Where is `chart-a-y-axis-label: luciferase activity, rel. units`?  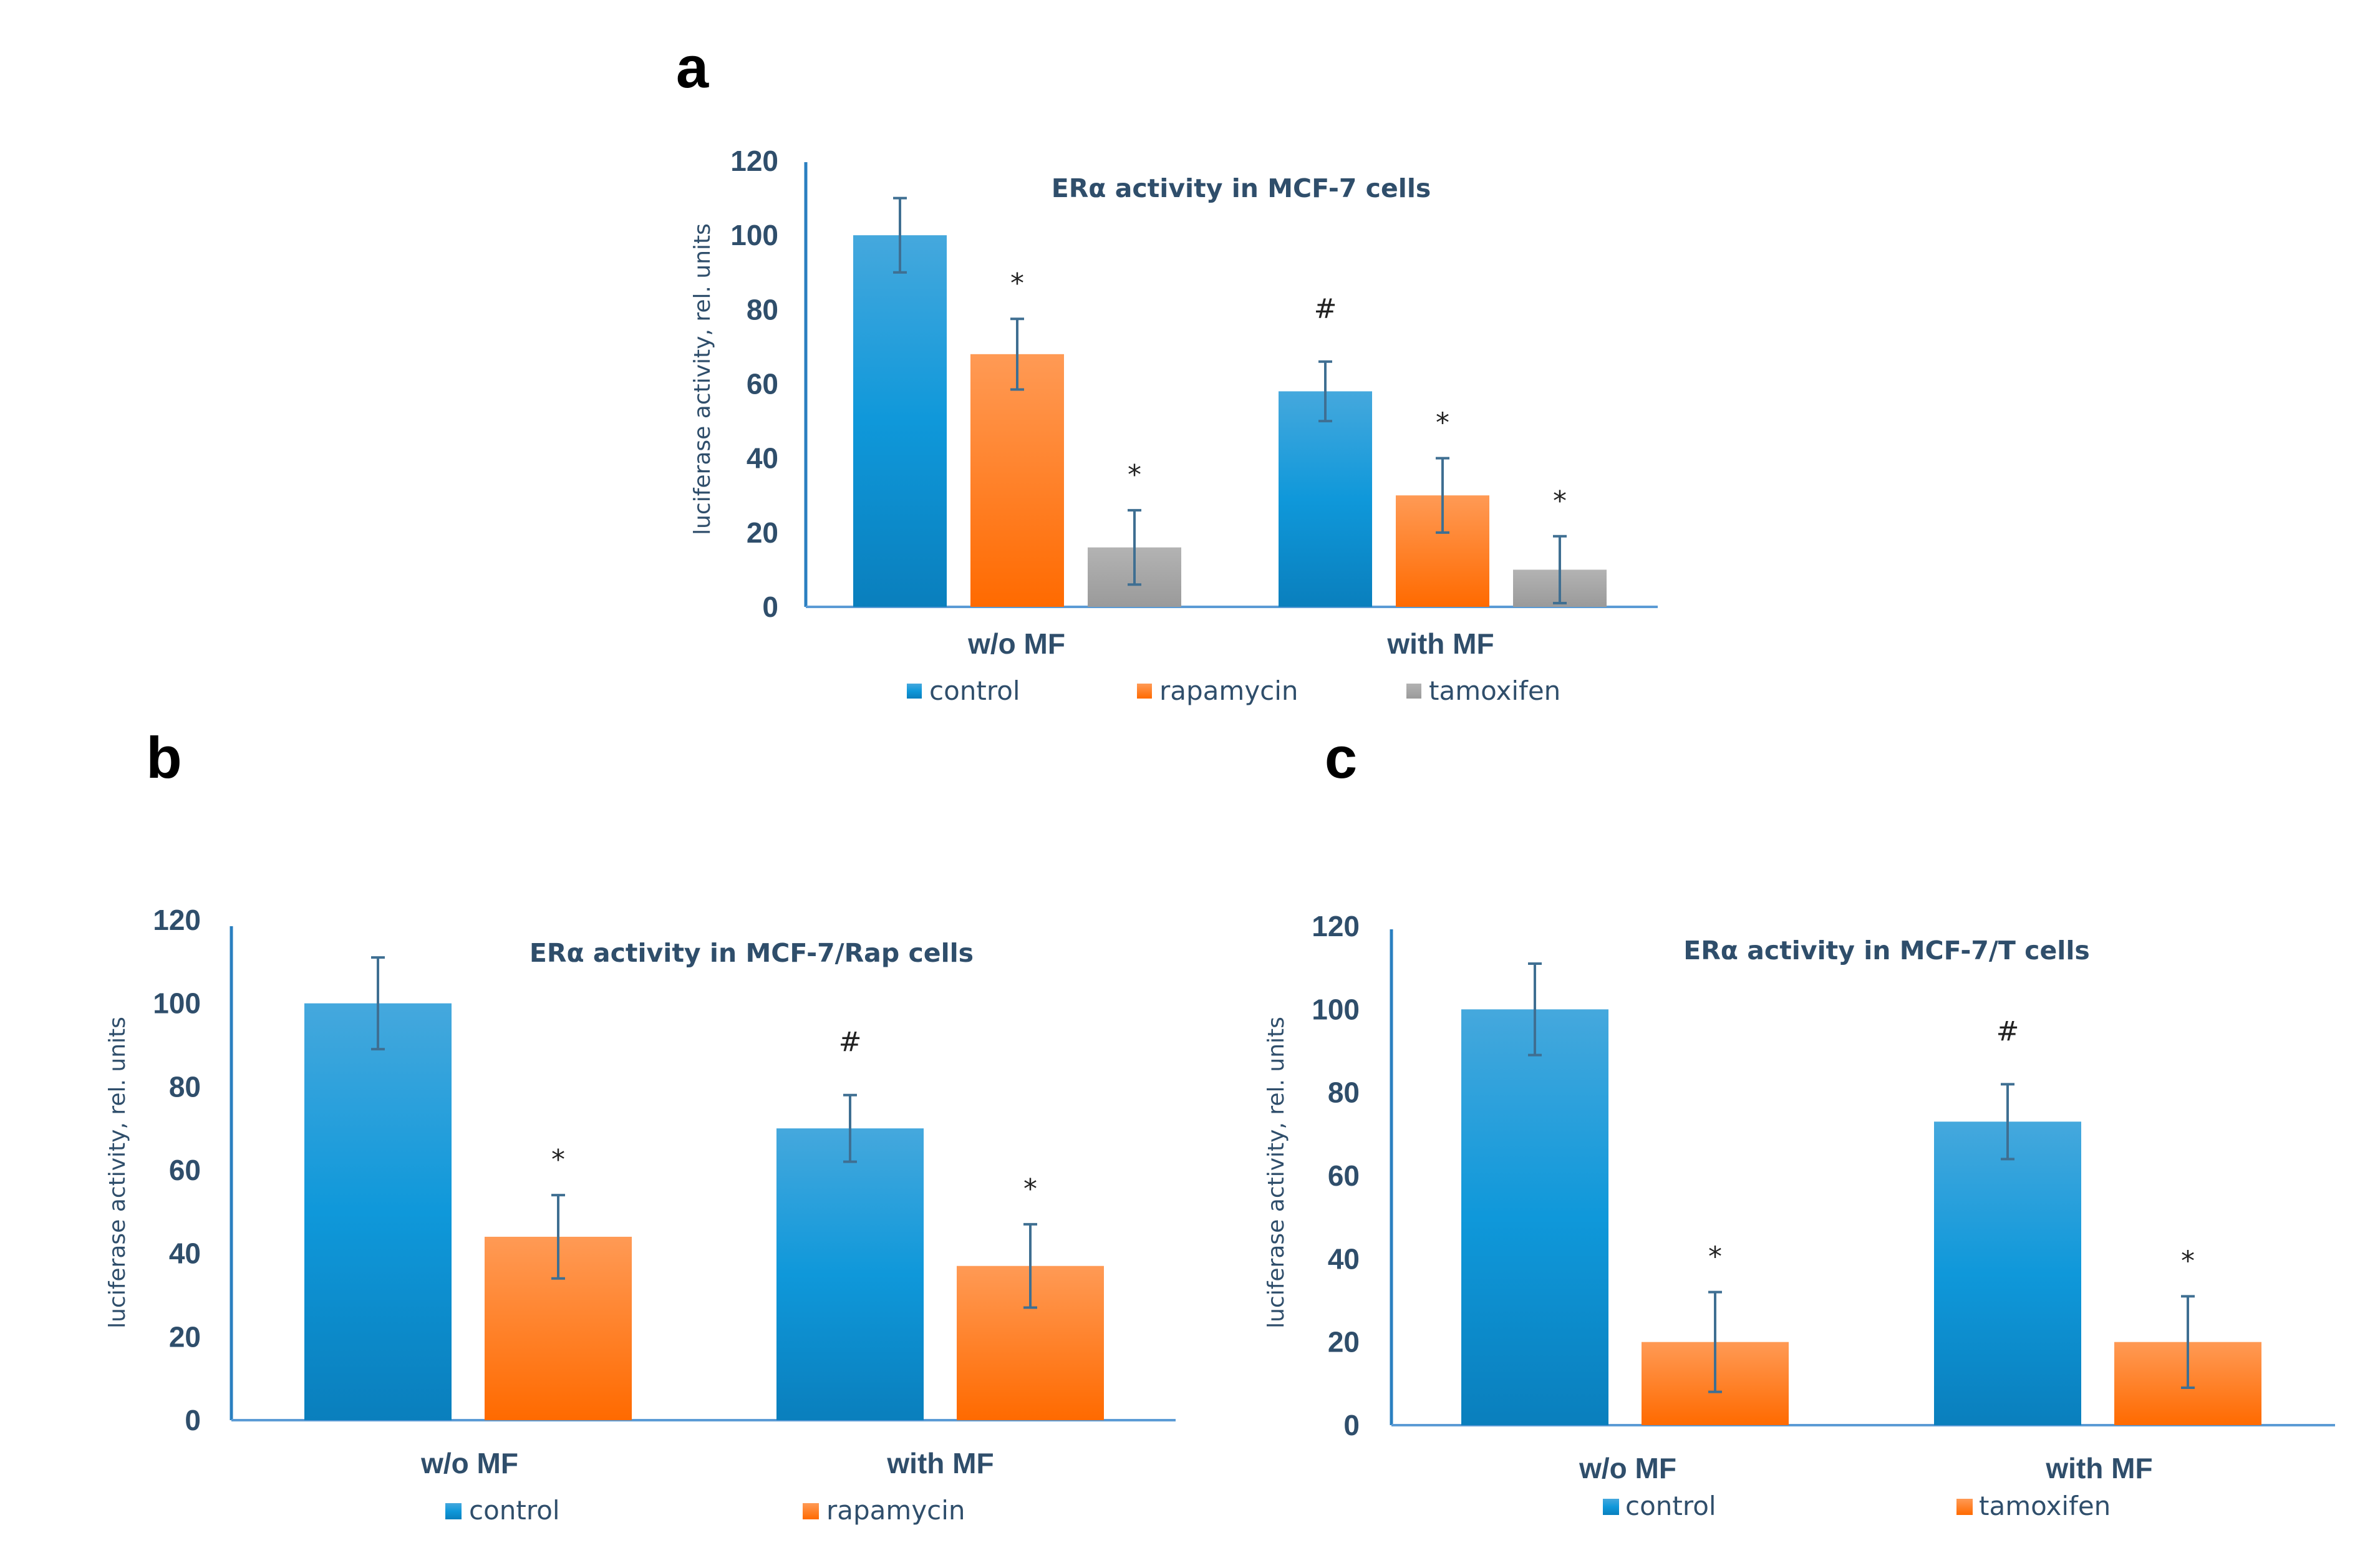
chart-a-y-axis-label: luciferase activity, rel. units is located at coordinates (702, 379).